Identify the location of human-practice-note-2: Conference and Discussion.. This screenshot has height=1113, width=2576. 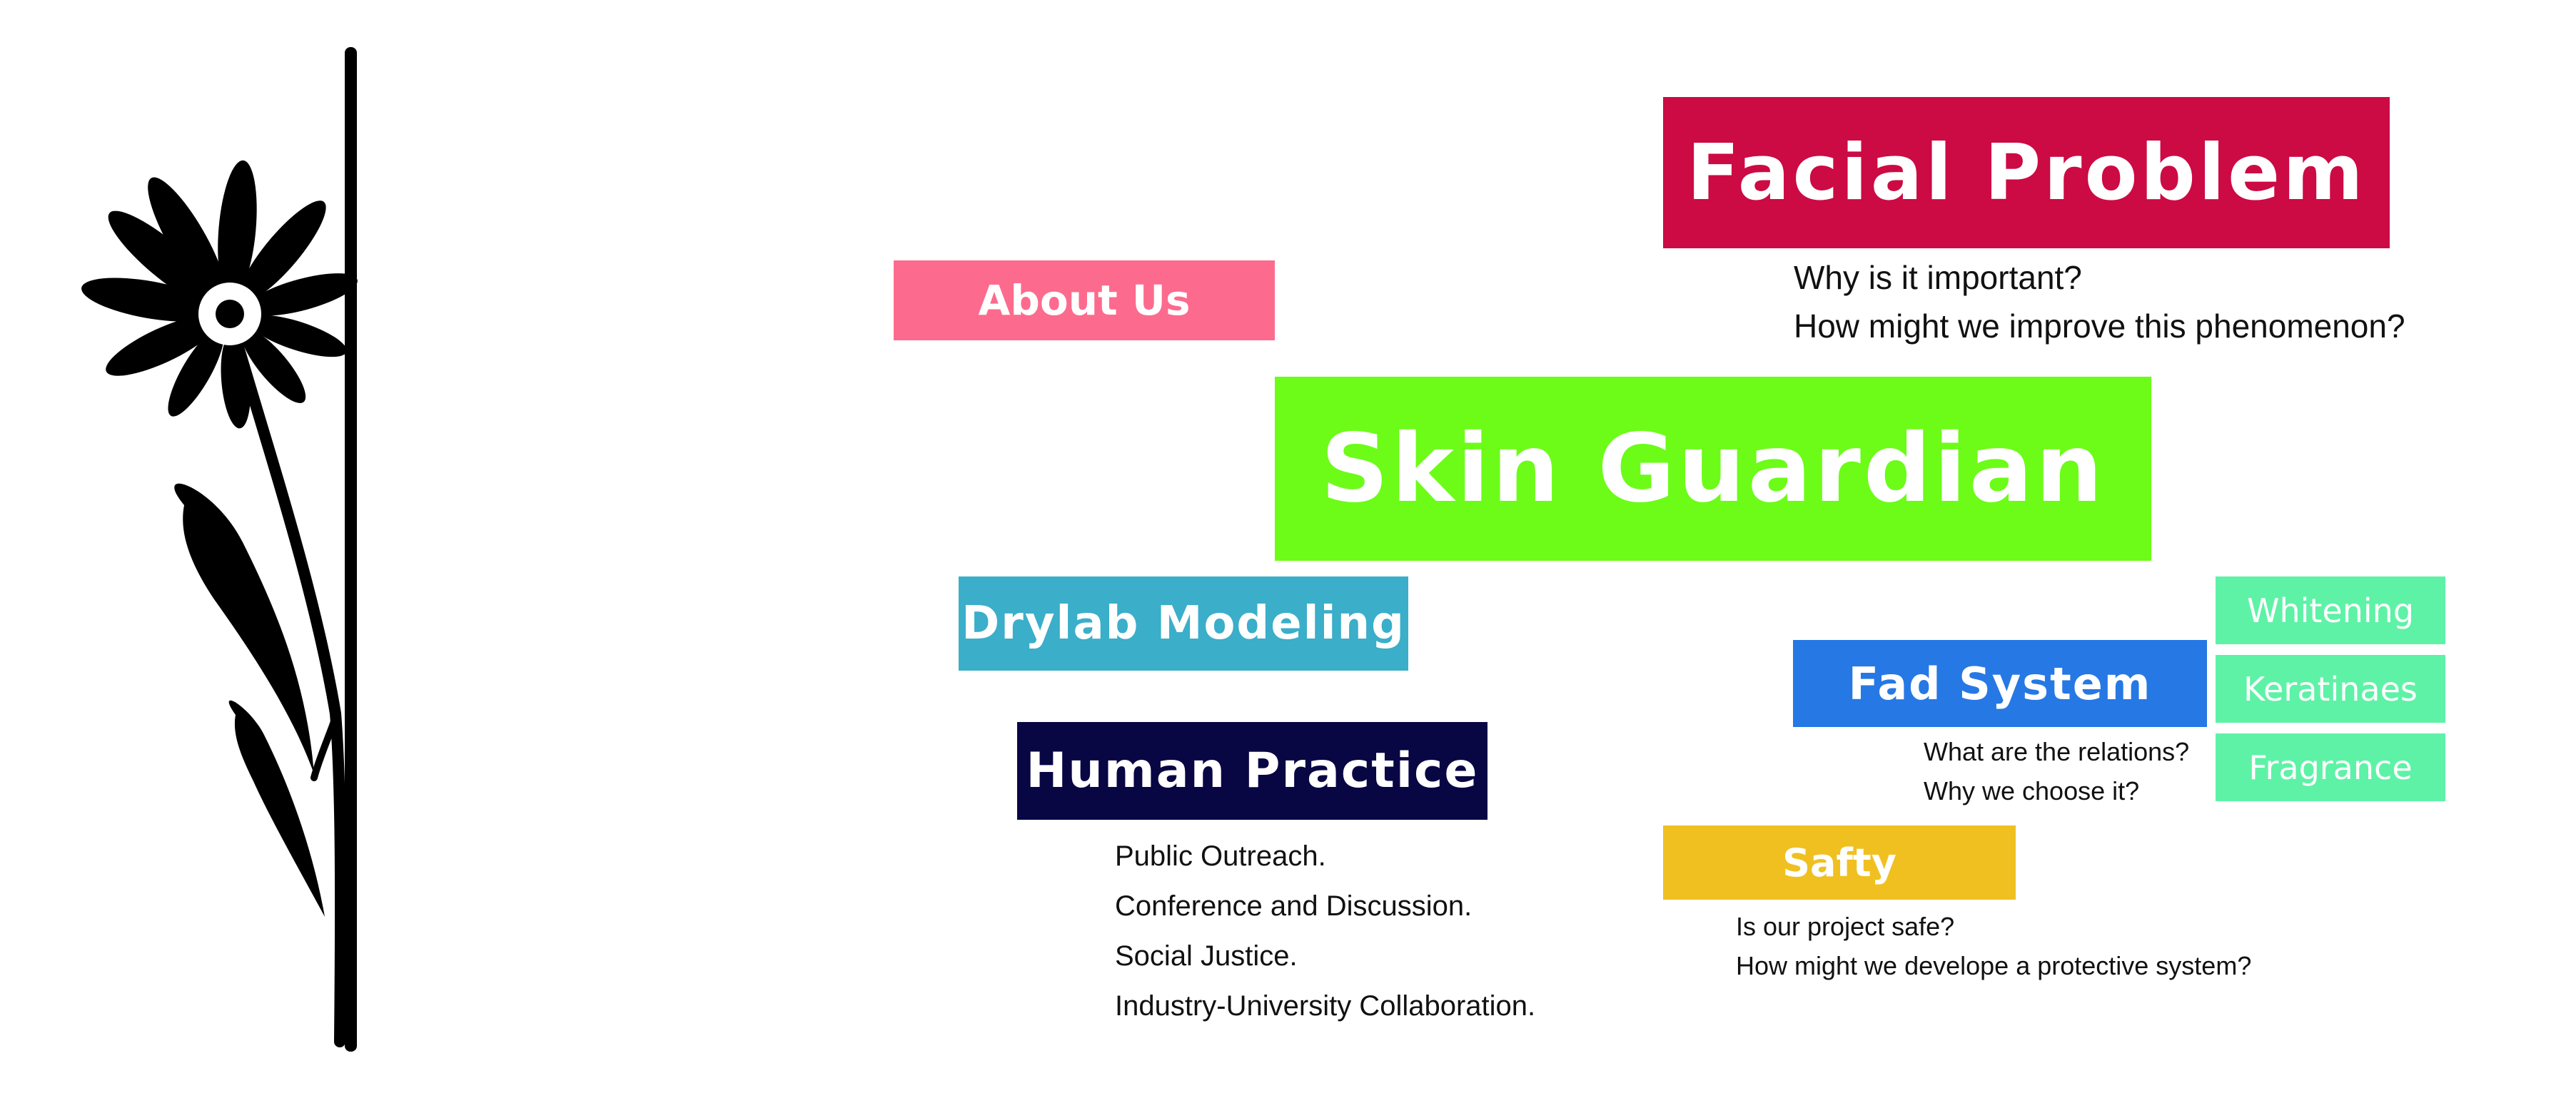
(1294, 906).